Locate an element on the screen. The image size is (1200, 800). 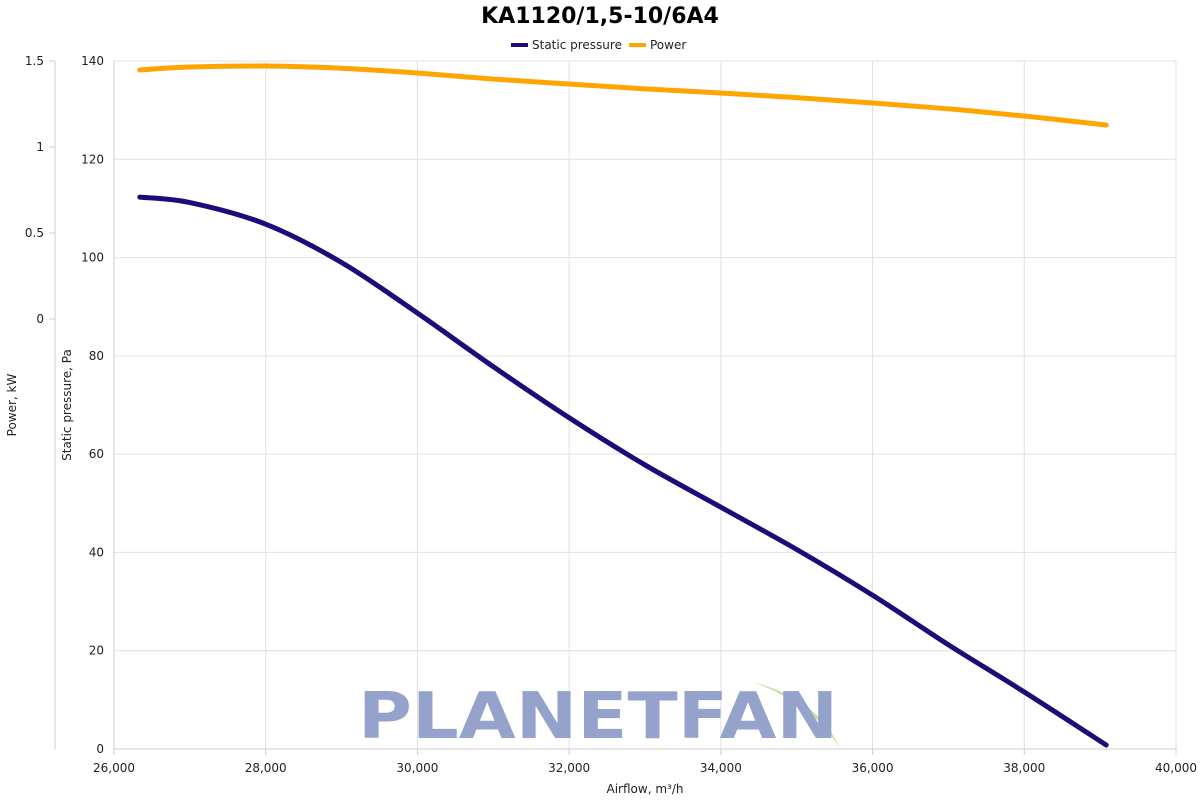
x-tick-label: 36,000 is located at coordinates (873, 768).